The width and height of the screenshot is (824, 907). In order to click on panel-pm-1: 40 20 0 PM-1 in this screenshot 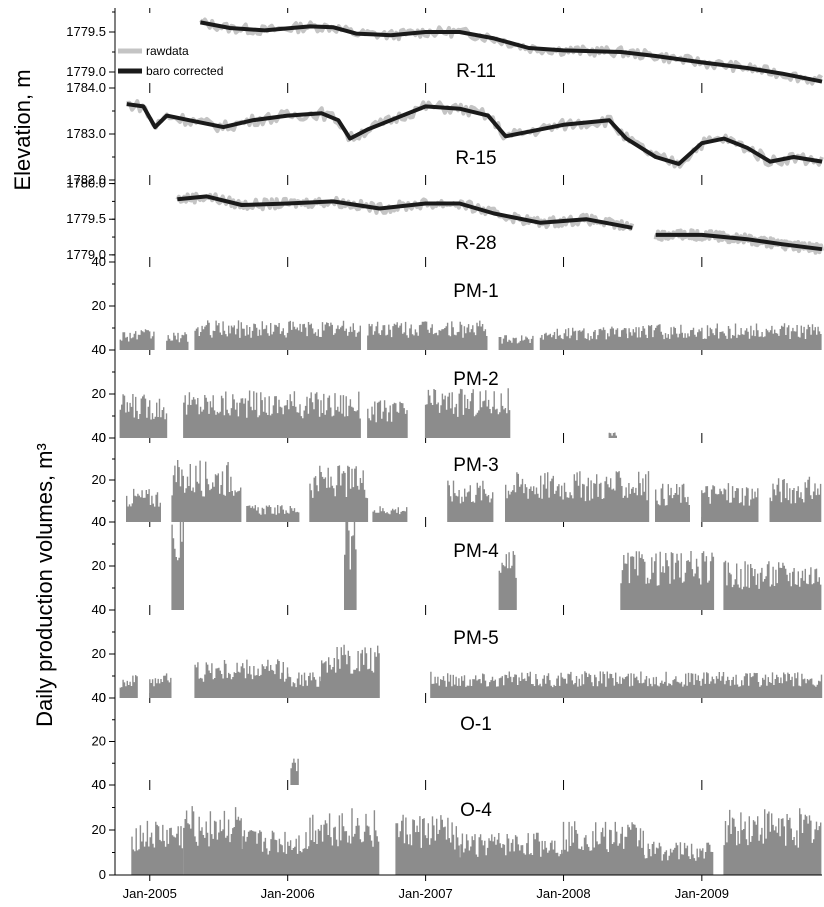, I will do `click(457, 305)`.